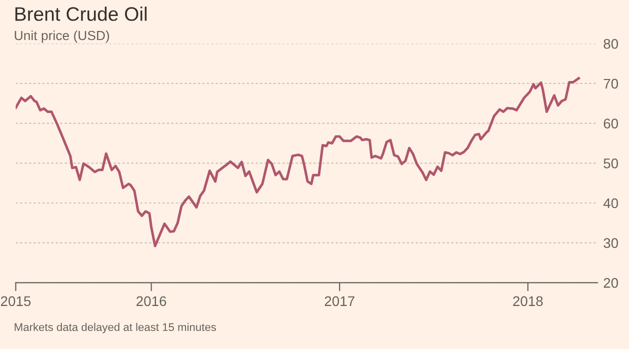 This screenshot has width=629, height=349. Describe the element at coordinates (611, 83) in the screenshot. I see `y-tick-label: 70` at that location.